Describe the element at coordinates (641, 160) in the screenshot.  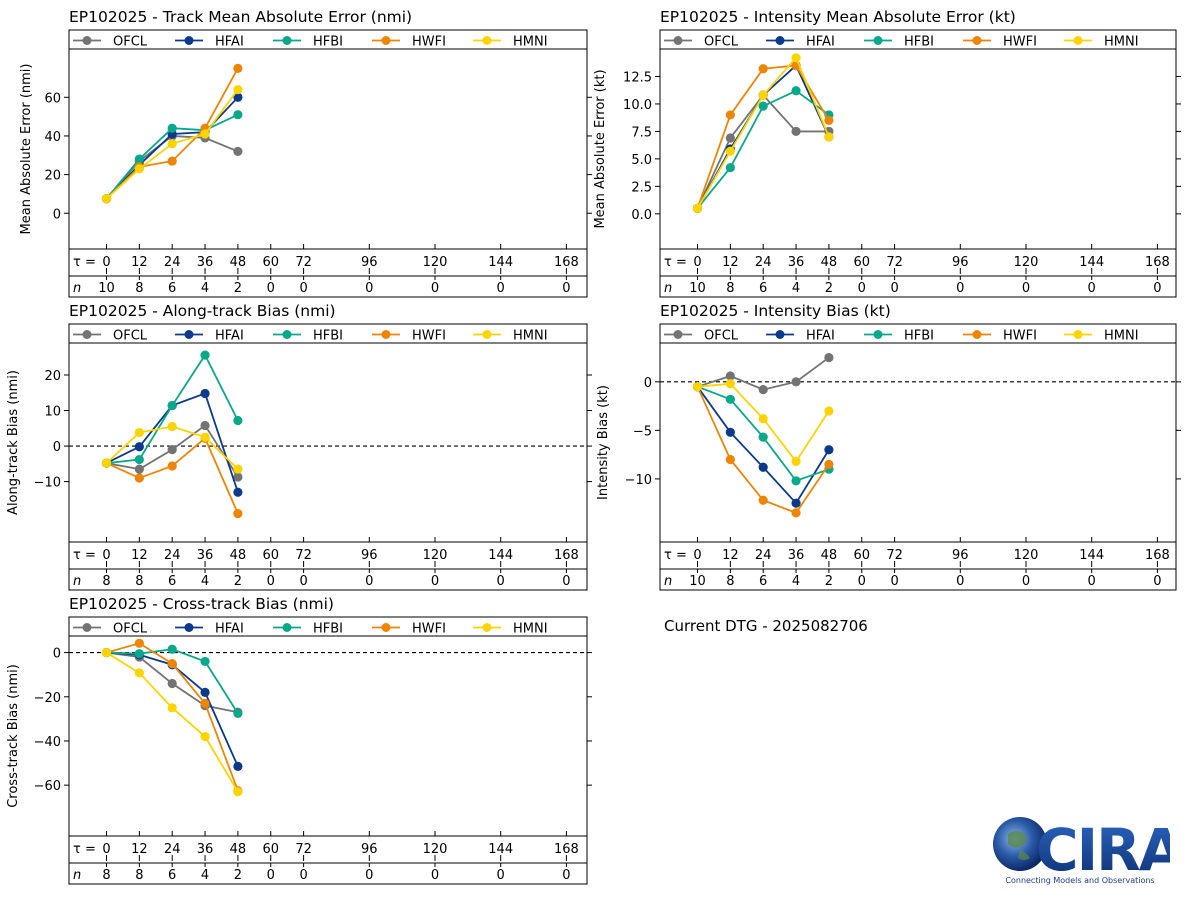
I see `y-tick-label: 5.0` at that location.